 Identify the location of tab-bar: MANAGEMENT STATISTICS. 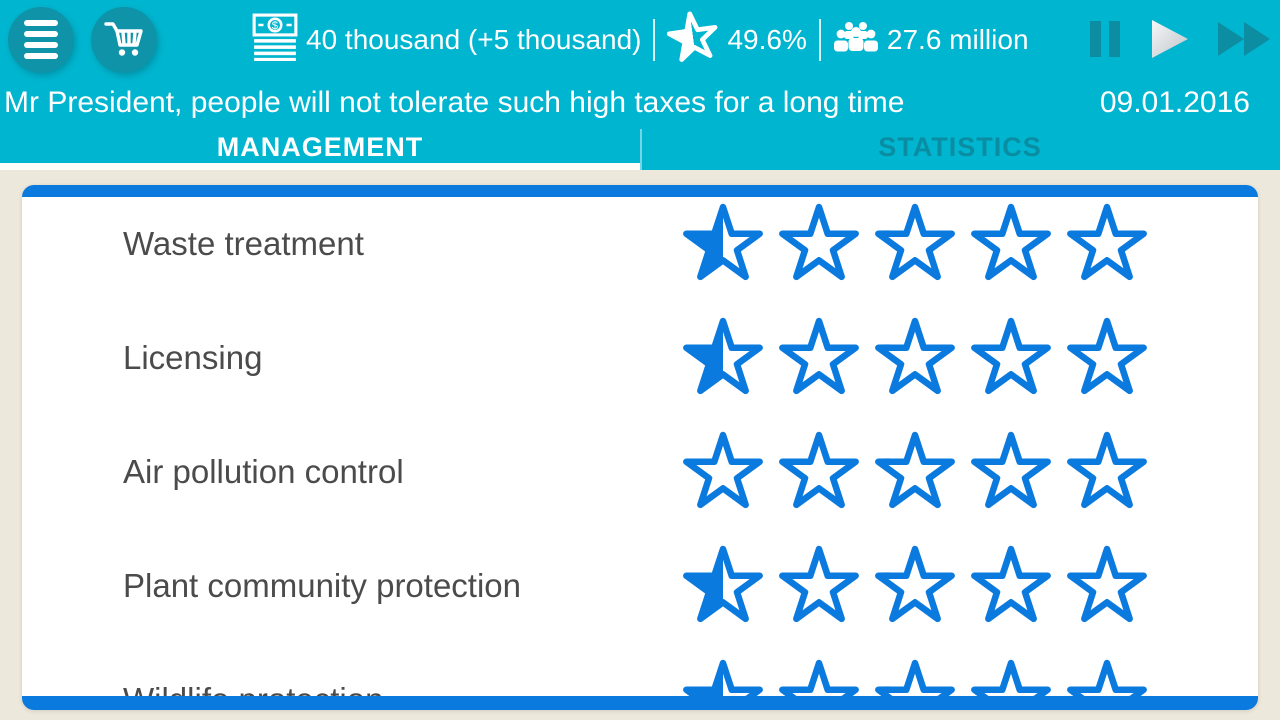
(640, 147).